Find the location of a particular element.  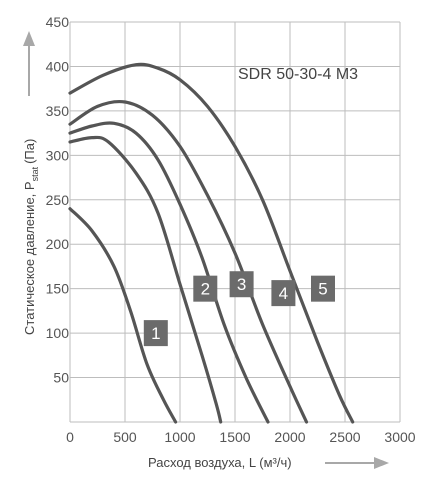

curve-label-5: 5 is located at coordinates (322, 289).